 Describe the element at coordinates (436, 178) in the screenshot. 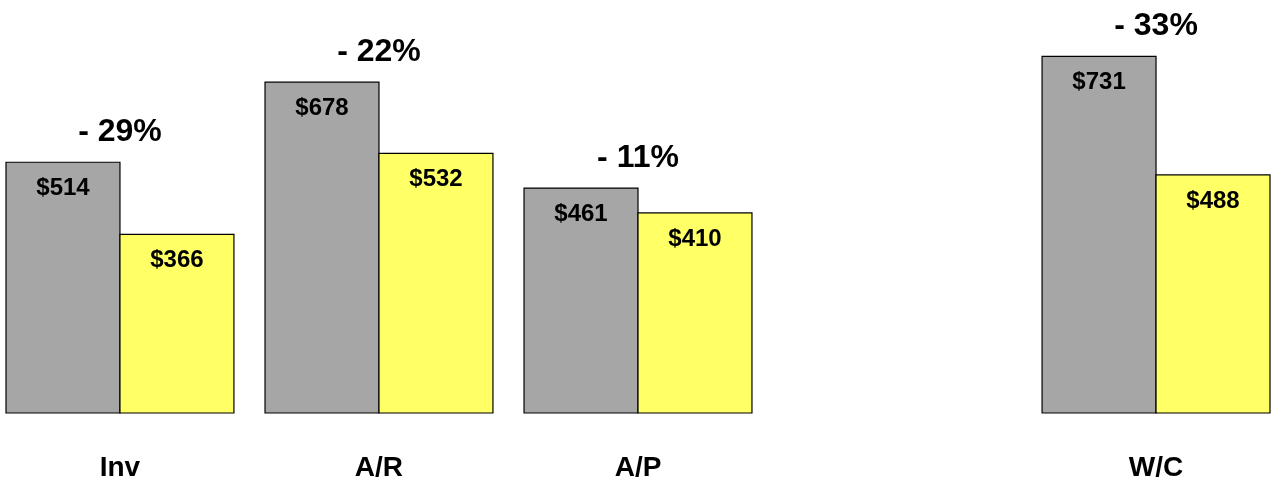

I see `data-label: $532` at that location.